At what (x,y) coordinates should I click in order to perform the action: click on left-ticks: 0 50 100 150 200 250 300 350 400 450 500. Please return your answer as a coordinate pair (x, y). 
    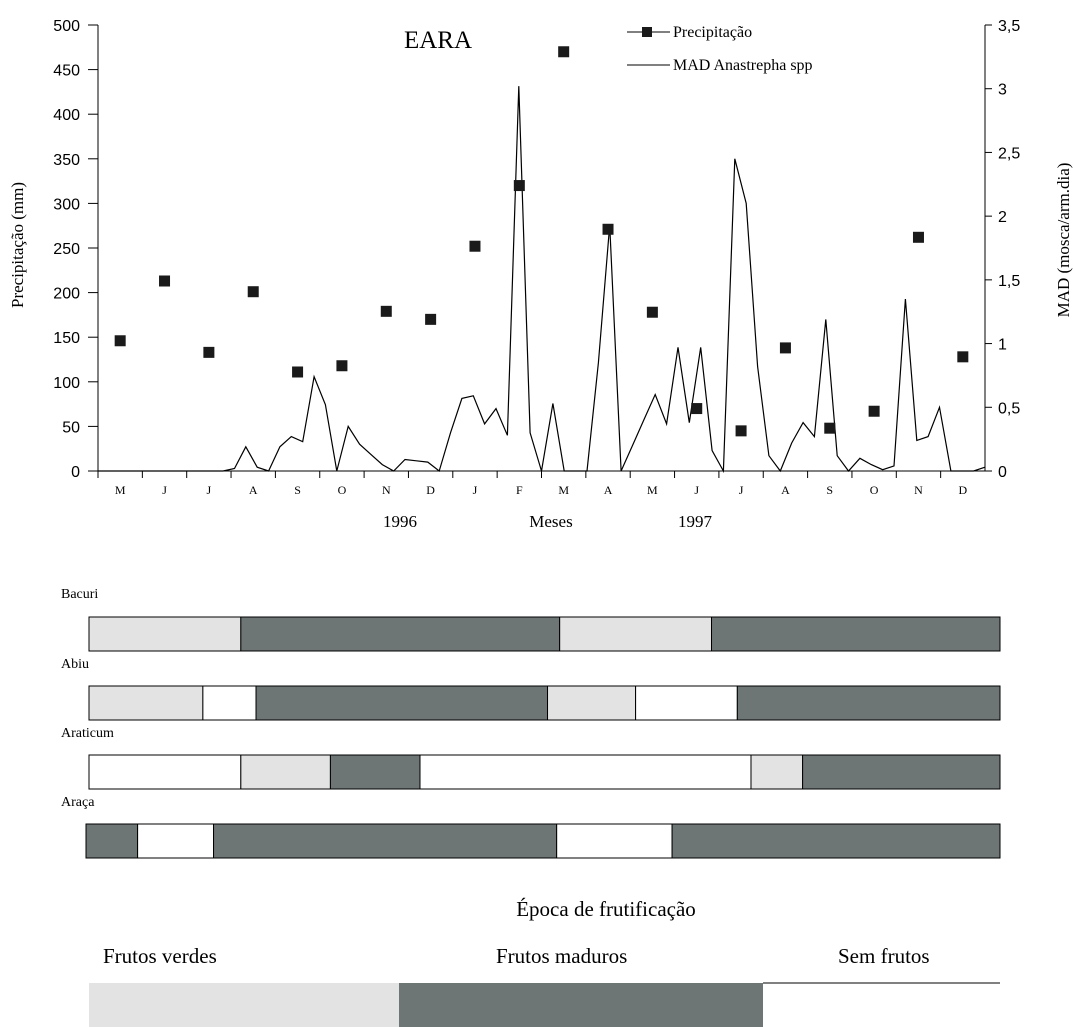
    Looking at the image, I should click on (75, 249).